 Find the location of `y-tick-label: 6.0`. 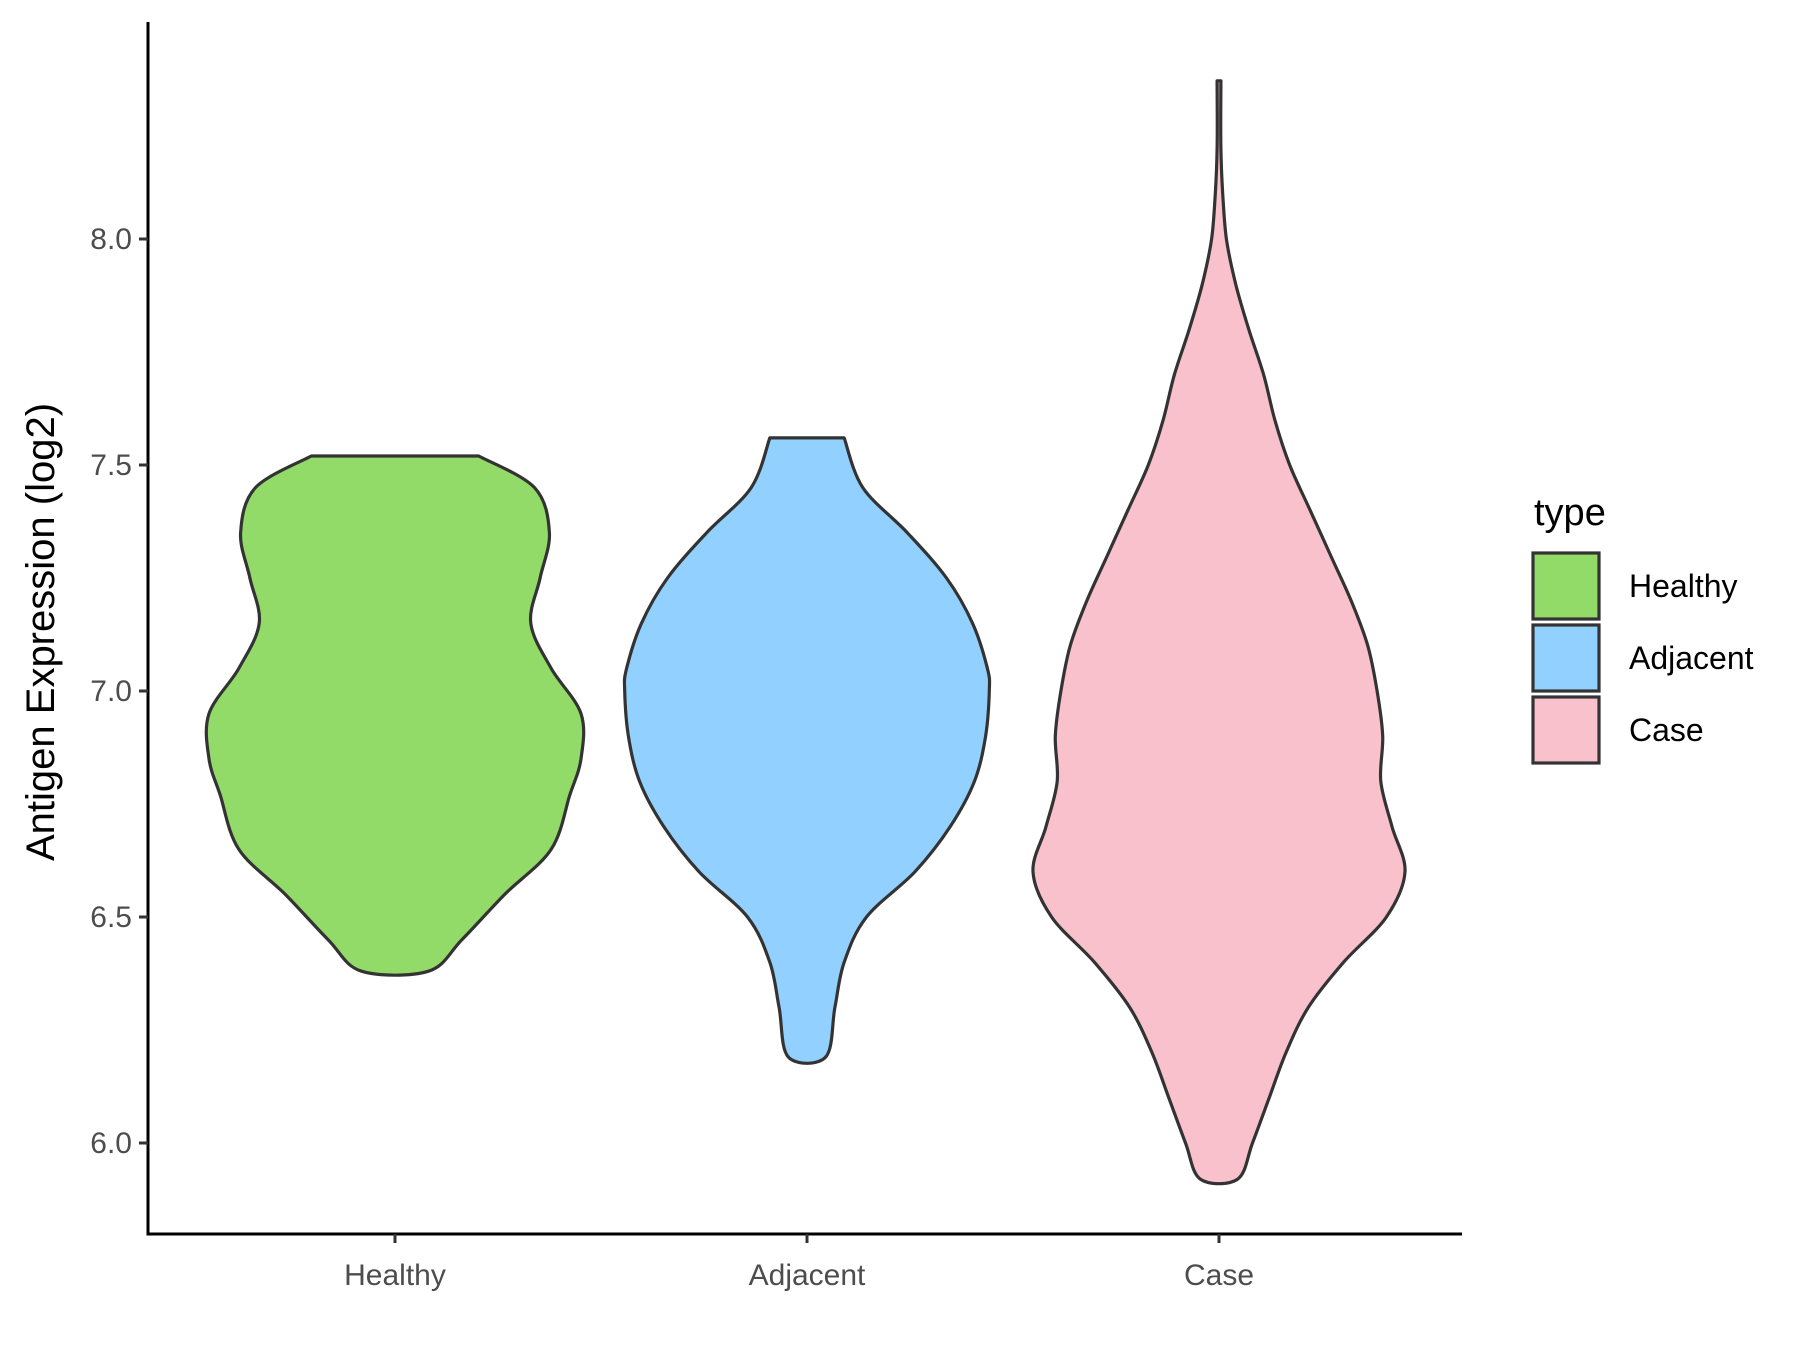

y-tick-label: 6.0 is located at coordinates (111, 1143).